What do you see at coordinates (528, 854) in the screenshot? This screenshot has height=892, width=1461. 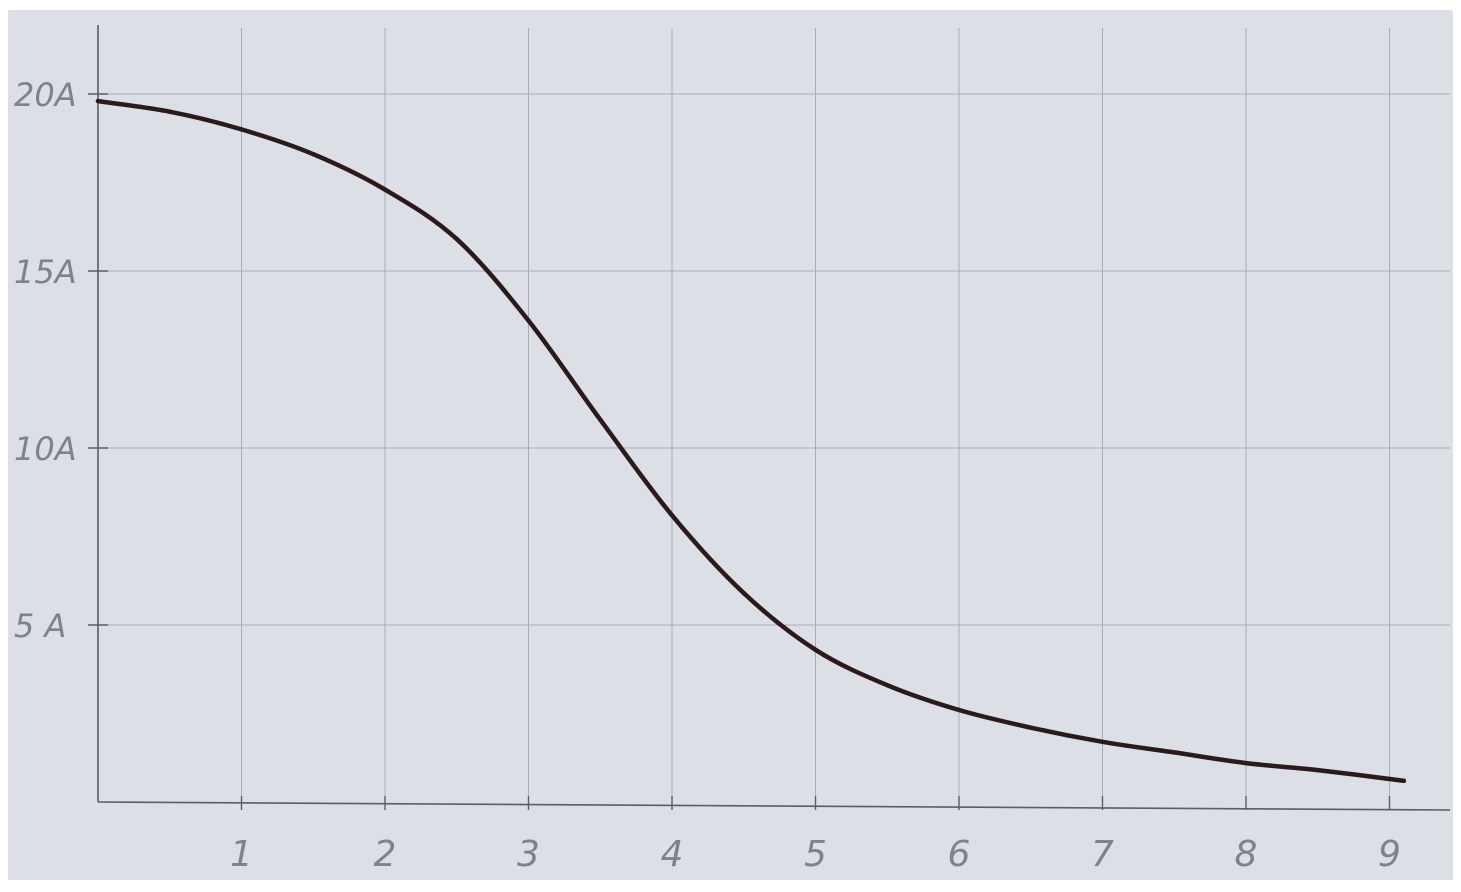 I see `x-tick-label: 3` at bounding box center [528, 854].